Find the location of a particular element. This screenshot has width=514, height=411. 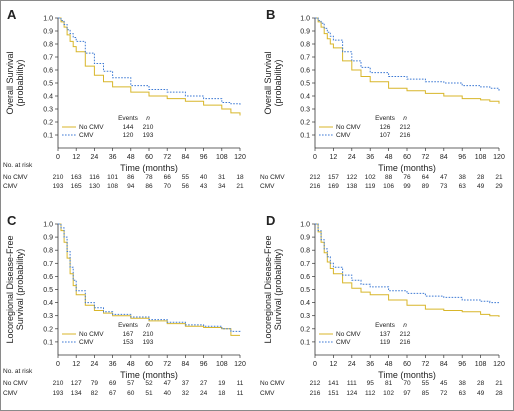

series-line-no-cmv is located at coordinates (407, 270).